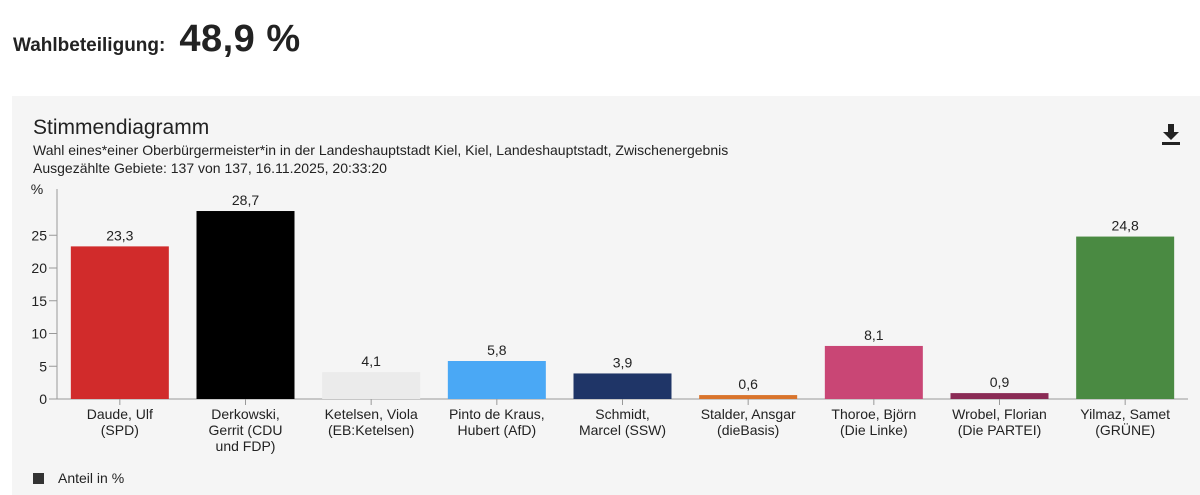 This screenshot has width=1200, height=495. What do you see at coordinates (497, 350) in the screenshot?
I see `bar-value-label: 5,8` at bounding box center [497, 350].